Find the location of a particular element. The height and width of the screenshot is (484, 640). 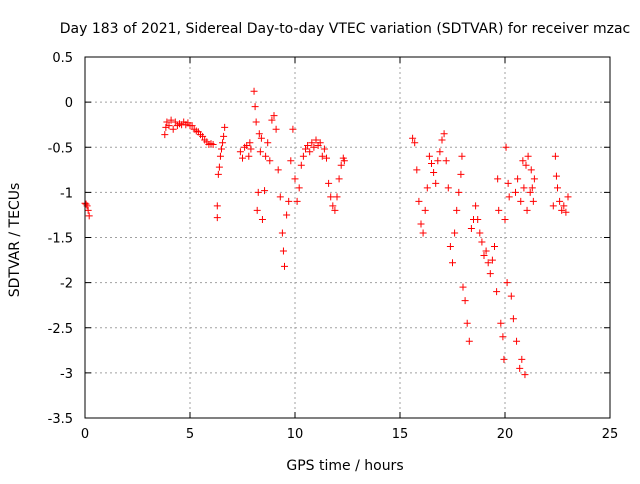

y-tick-label: -2.5 is located at coordinates (60, 329).